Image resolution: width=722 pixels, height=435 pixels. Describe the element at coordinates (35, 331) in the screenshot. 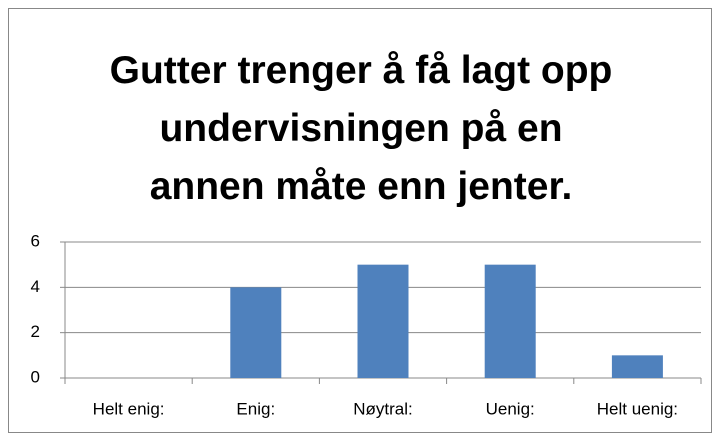

I see `y-tick-label: 2` at that location.